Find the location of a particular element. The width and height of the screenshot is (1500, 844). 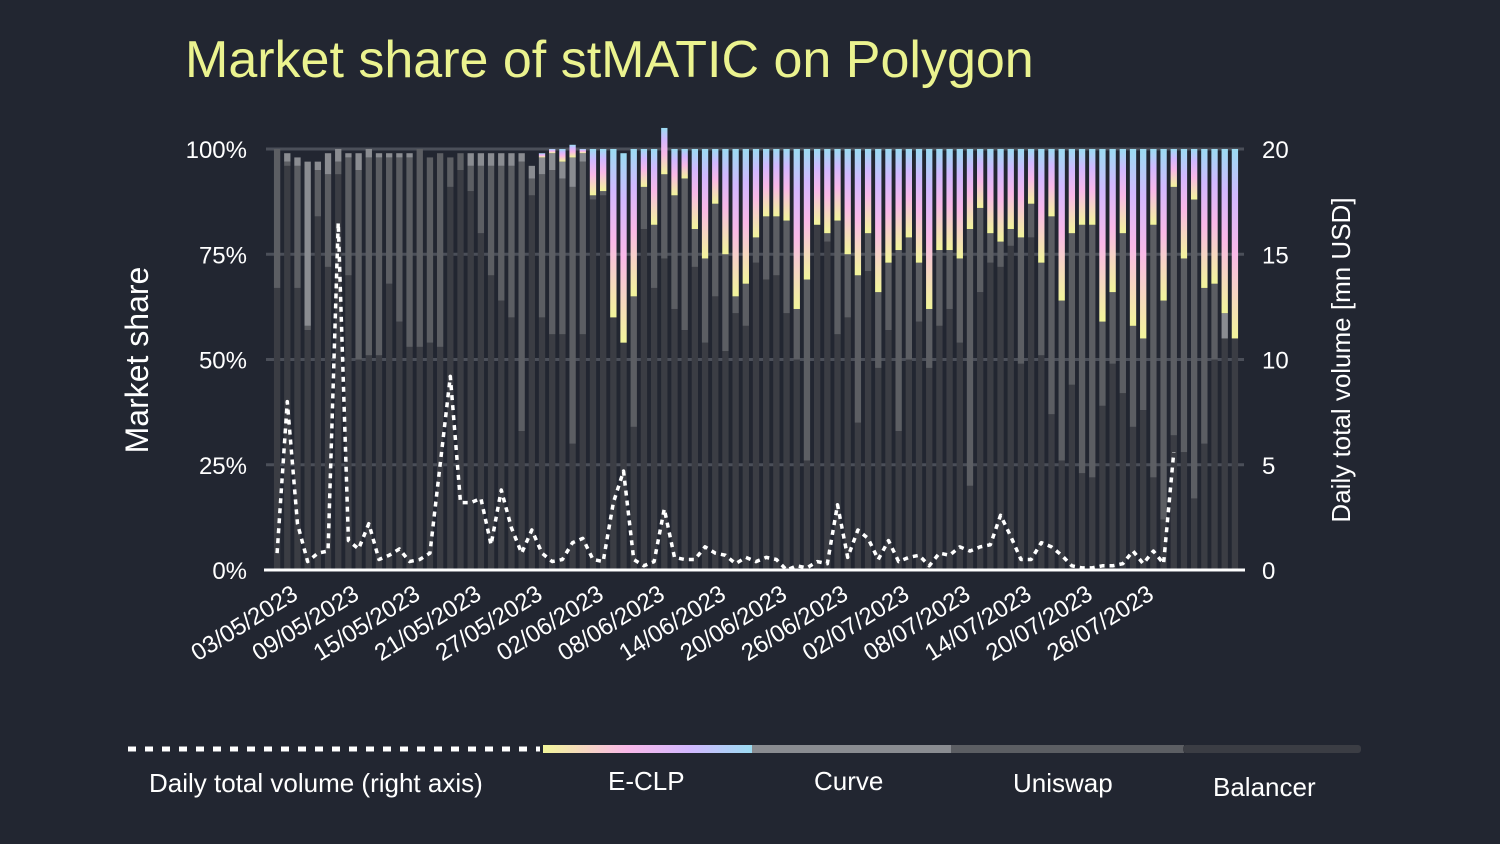

y-tick-label: 75% is located at coordinates (223, 255).